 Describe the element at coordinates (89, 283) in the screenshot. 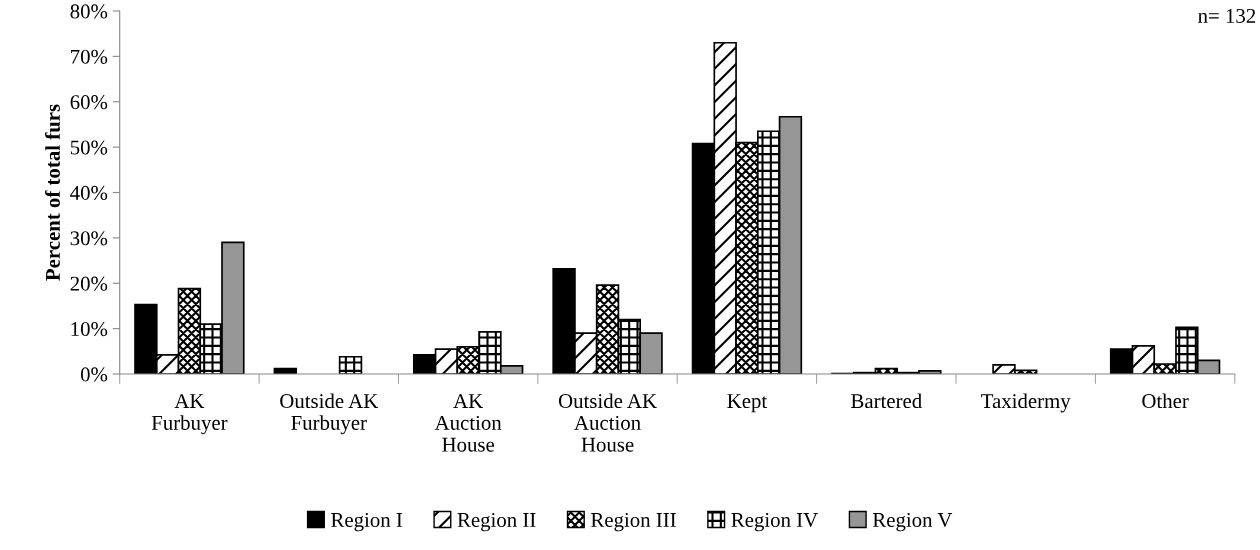

I see `y-tick-label: 20%` at that location.